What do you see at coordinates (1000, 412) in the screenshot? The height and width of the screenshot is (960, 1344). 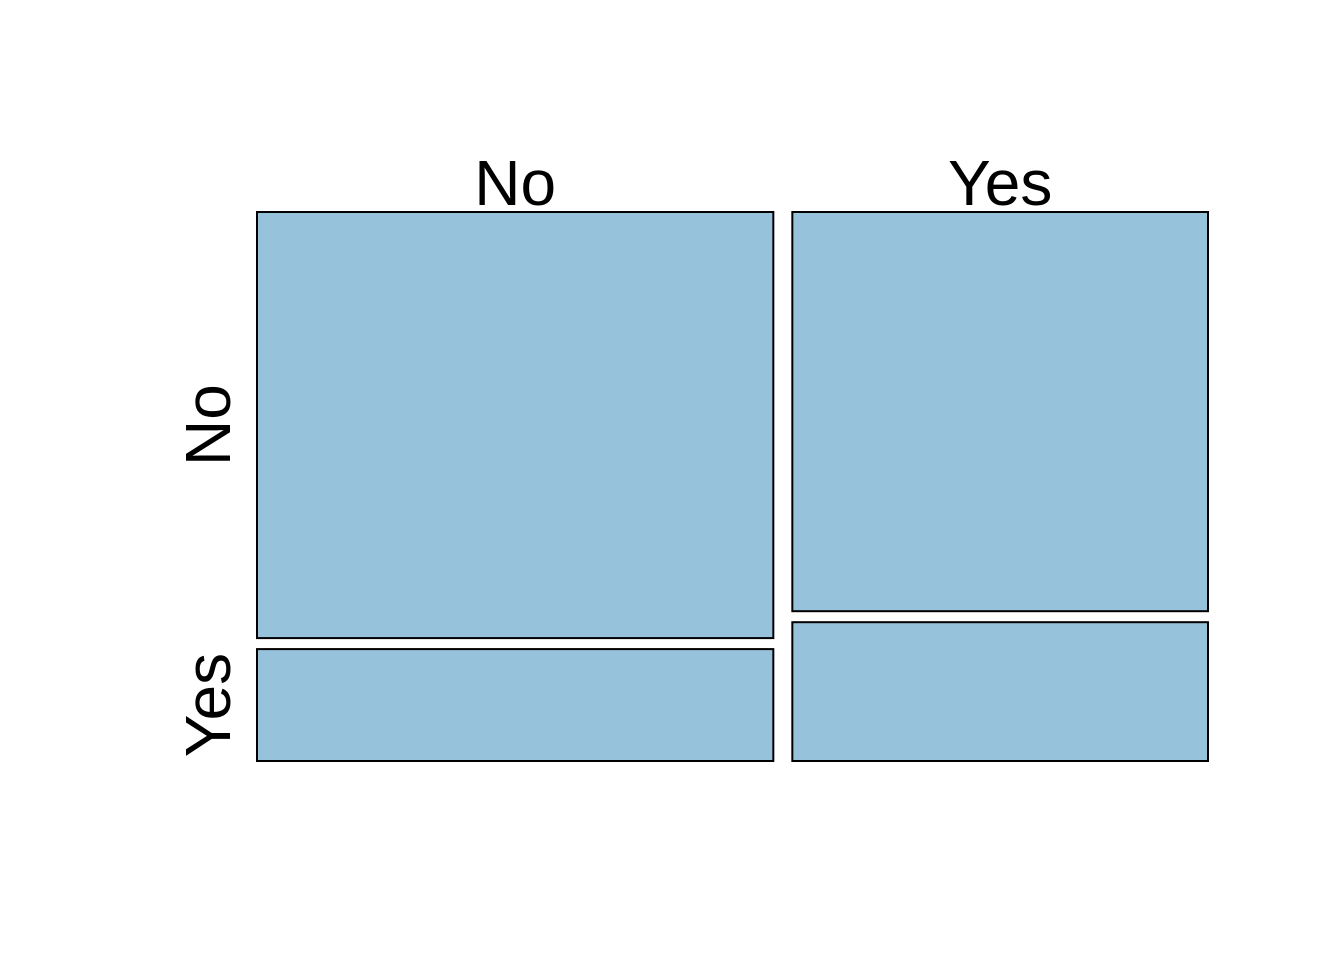 I see `tile-yes-no` at bounding box center [1000, 412].